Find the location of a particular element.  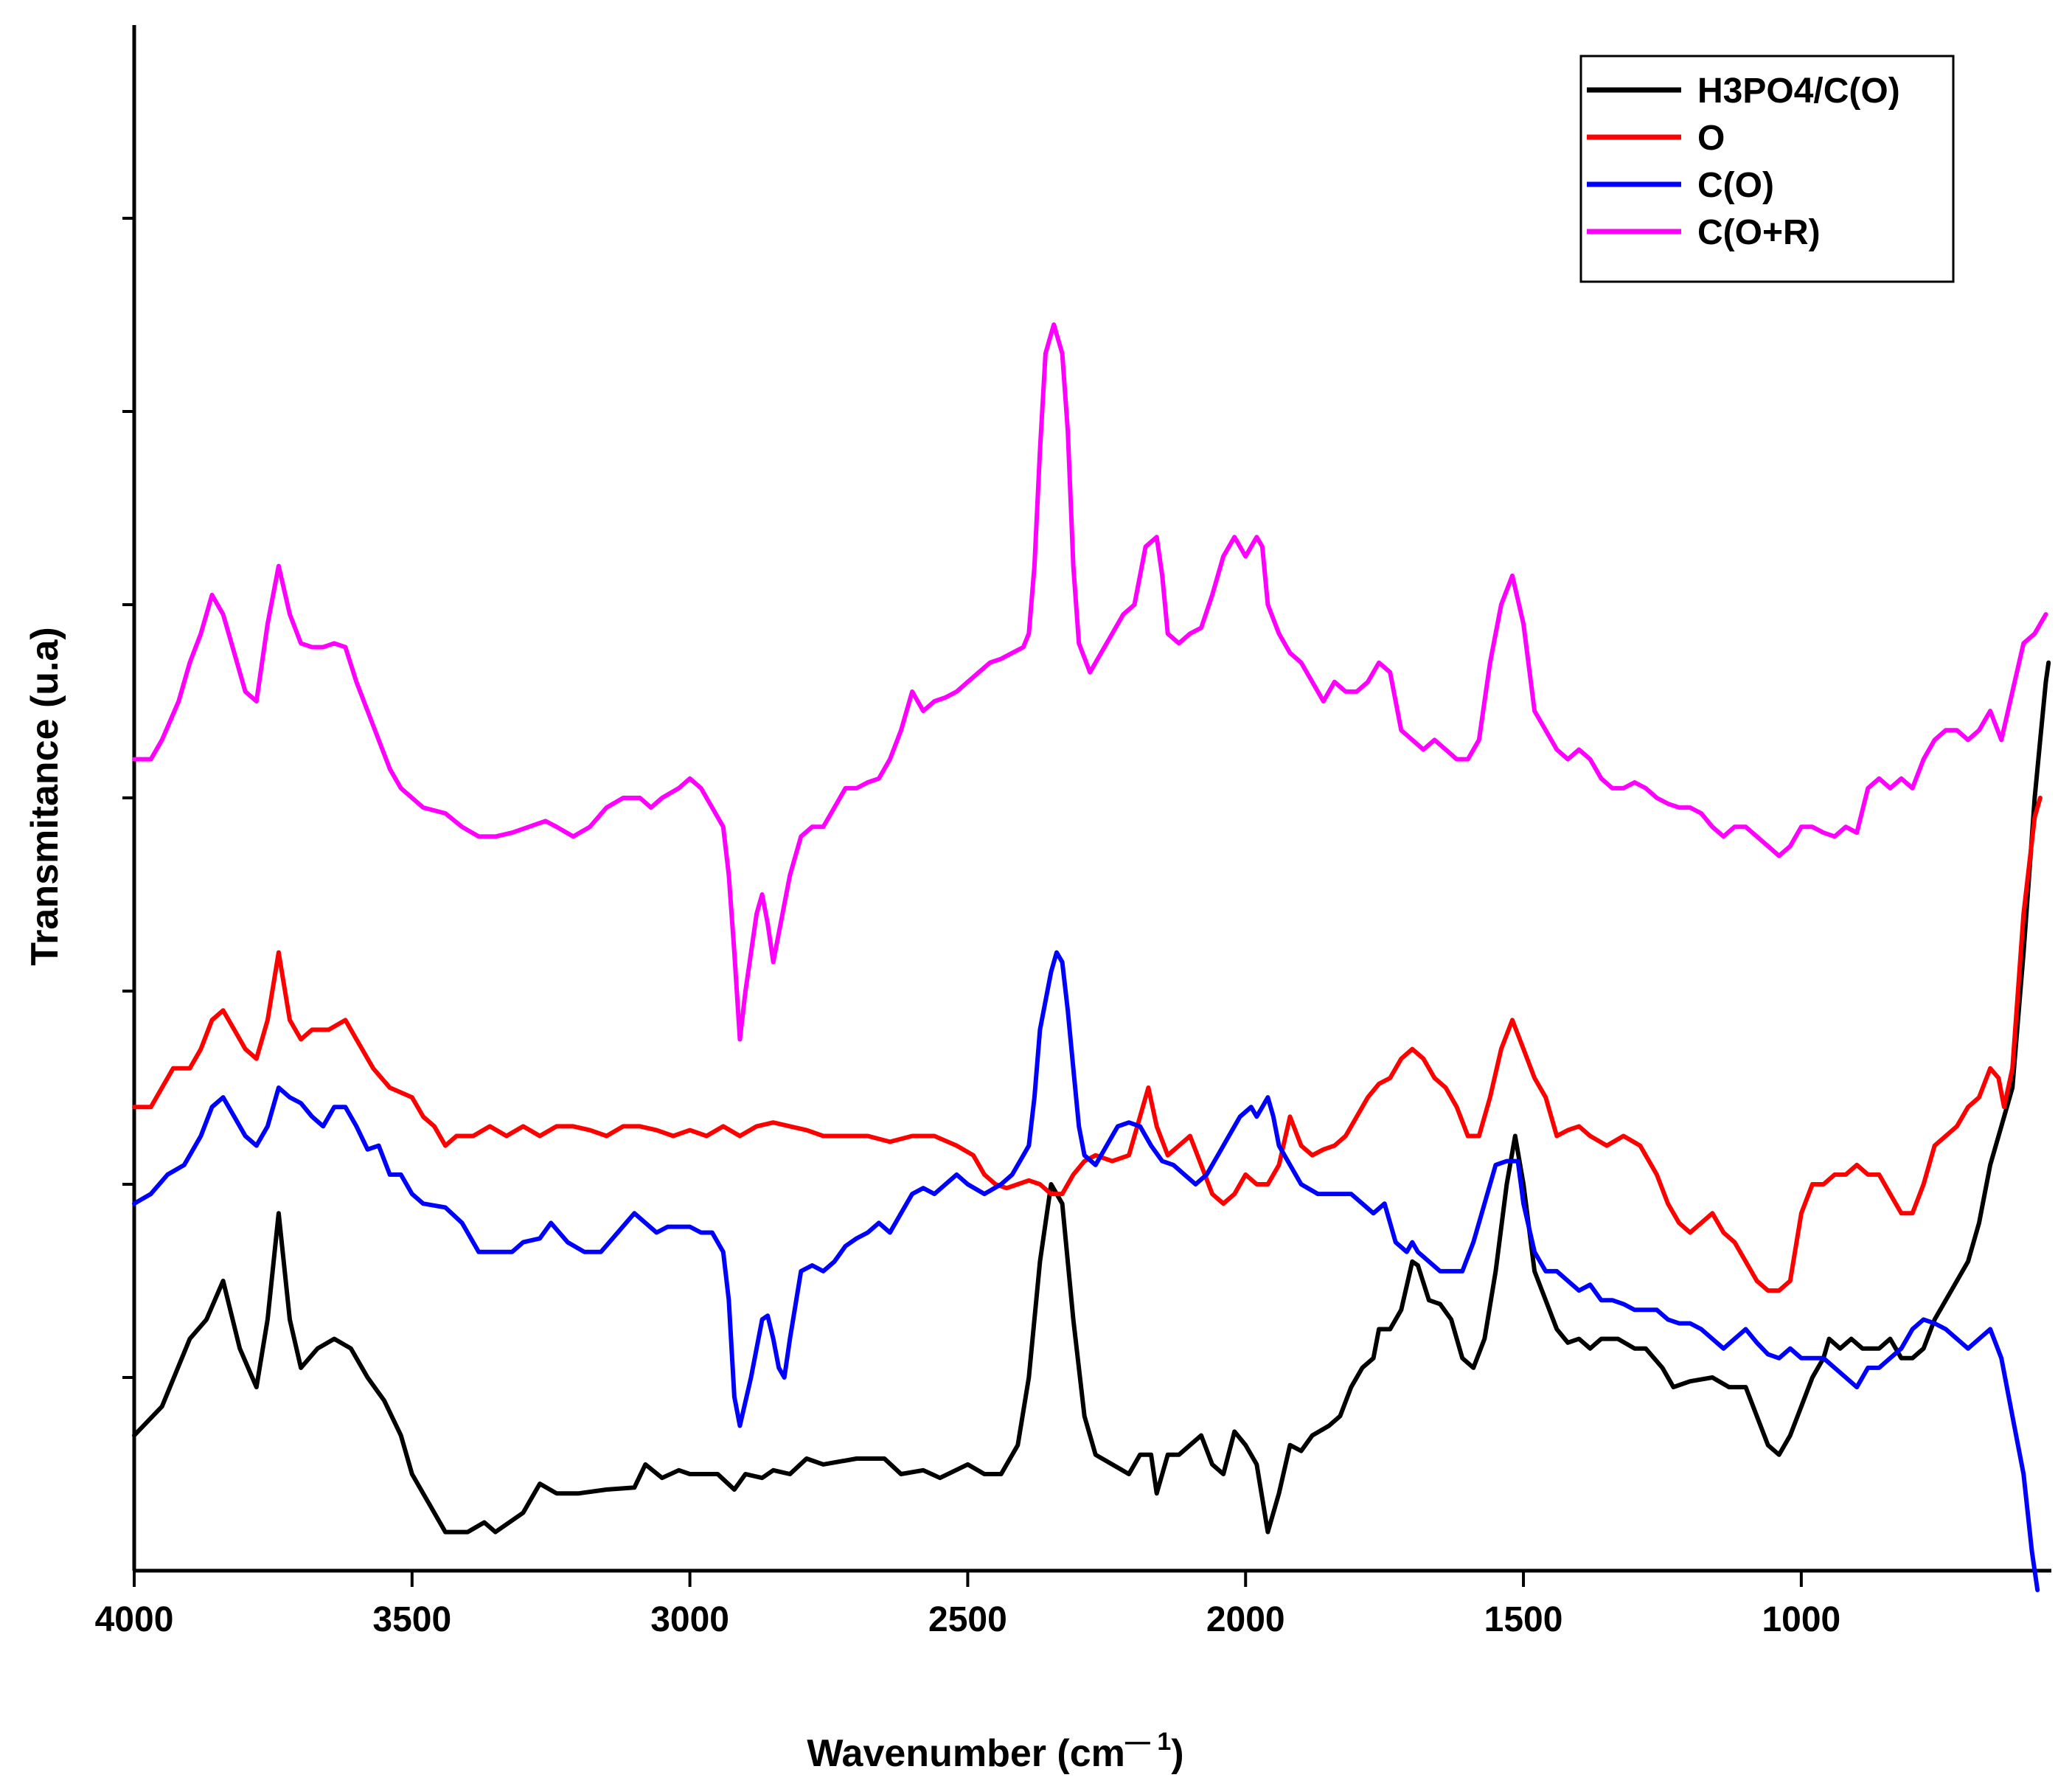

x-axis-title-close: ) is located at coordinates (1177, 1753).